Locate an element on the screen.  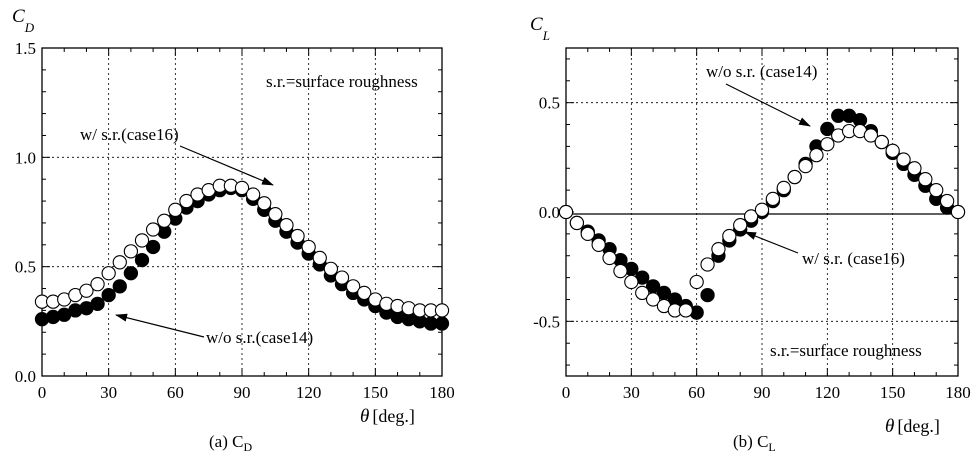
panel-a-caption: (a) CD is located at coordinates (230, 443).